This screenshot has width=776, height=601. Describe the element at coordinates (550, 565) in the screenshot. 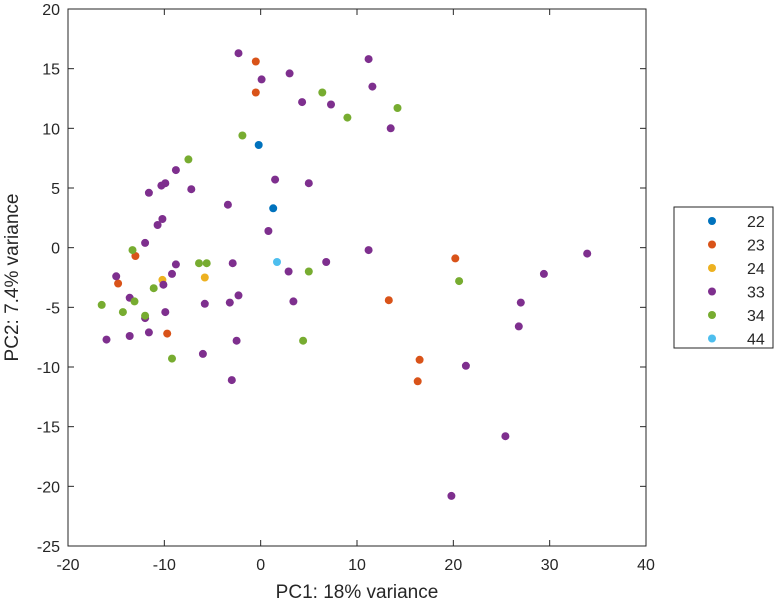

I see `x-tick-label: 30` at that location.